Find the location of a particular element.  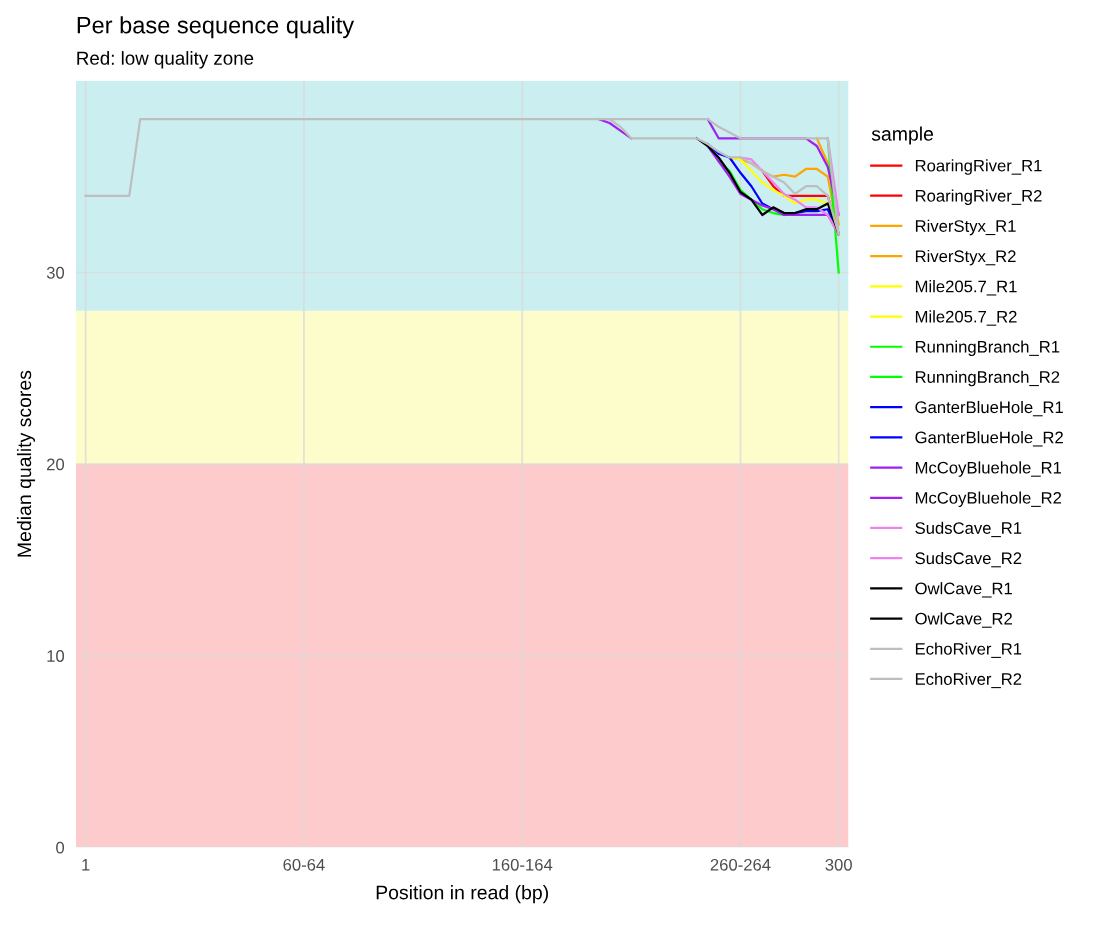

legend-label: SudsCave_R1 is located at coordinates (968, 529).